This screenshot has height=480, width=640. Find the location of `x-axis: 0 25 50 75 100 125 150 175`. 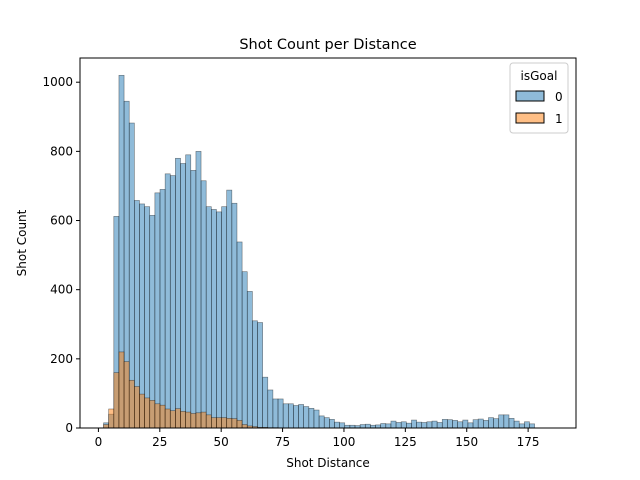

x-axis: 0 25 50 75 100 125 150 175 is located at coordinates (317, 438).